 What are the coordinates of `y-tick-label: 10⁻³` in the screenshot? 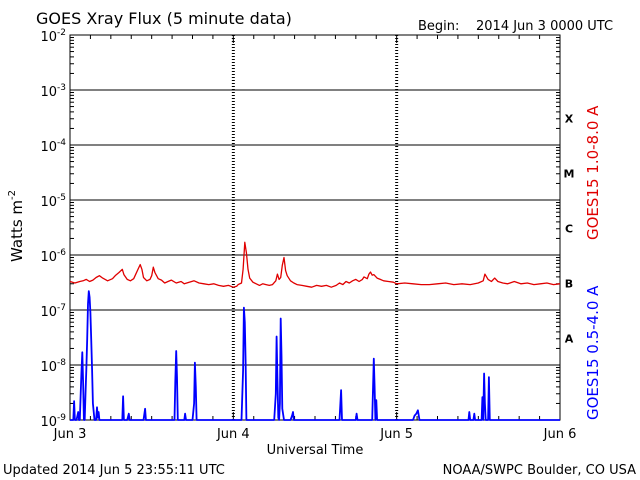 It's located at (53, 91).